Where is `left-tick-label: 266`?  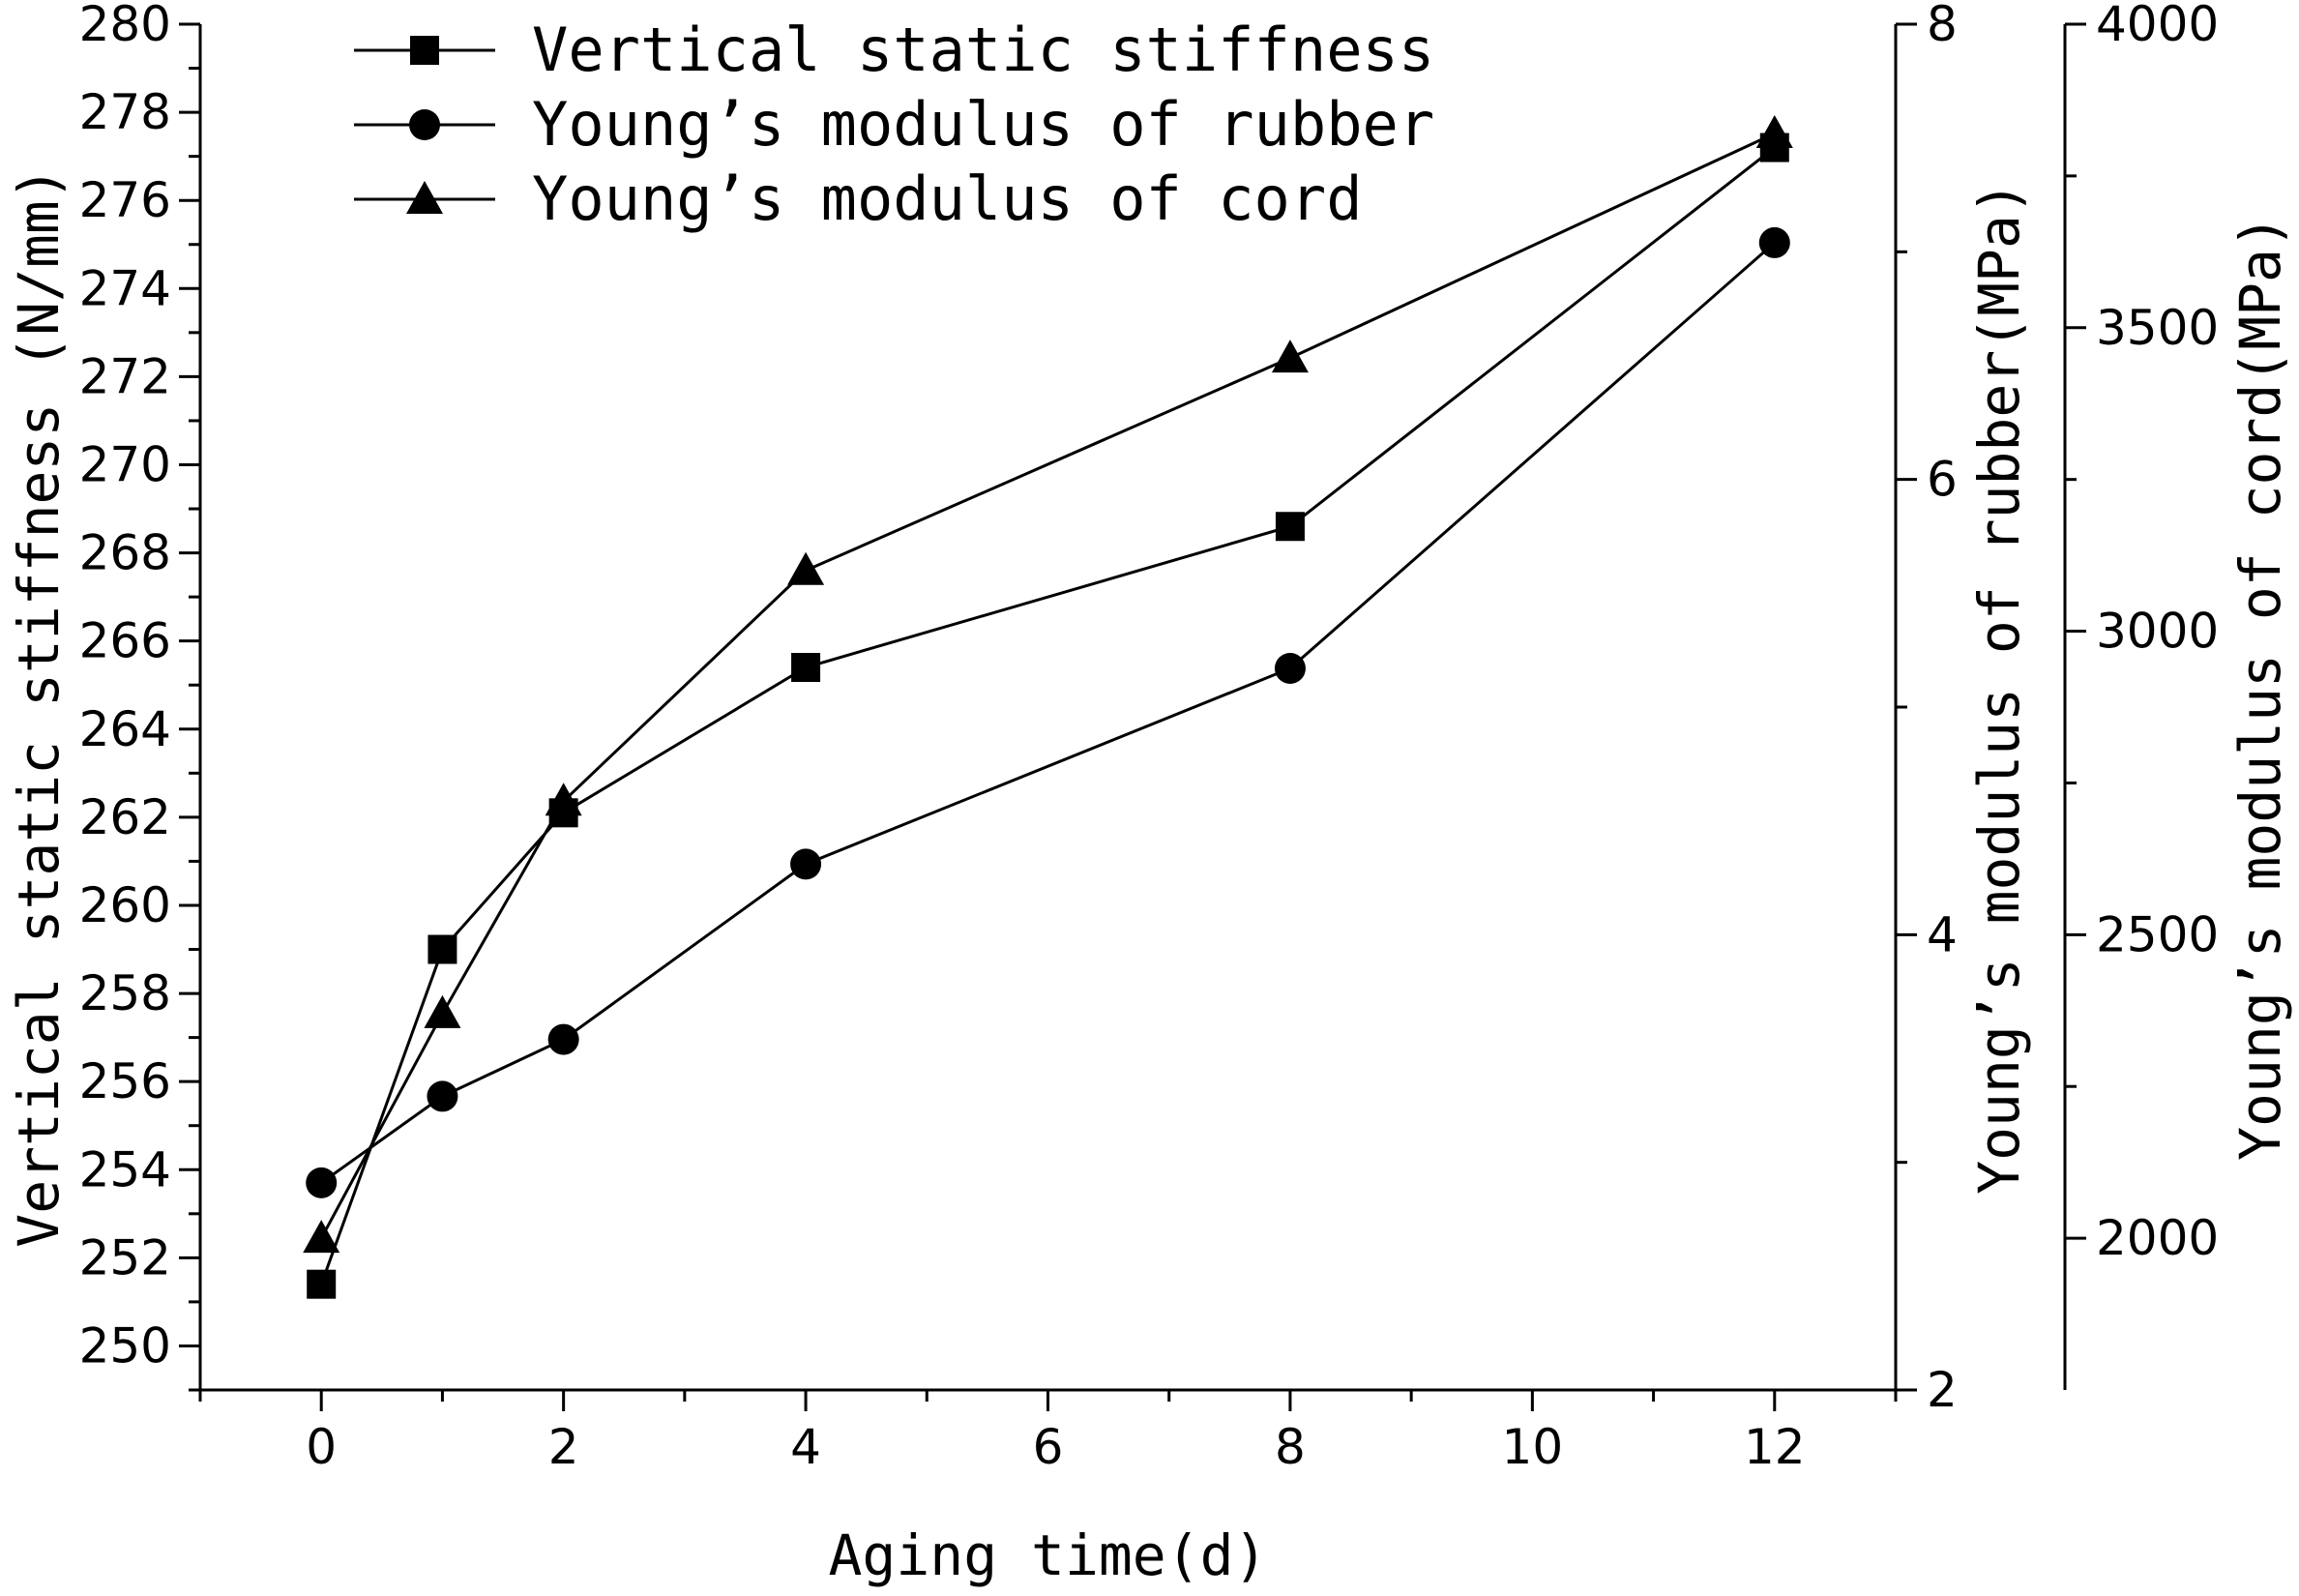
left-tick-label: 266 is located at coordinates (125, 641).